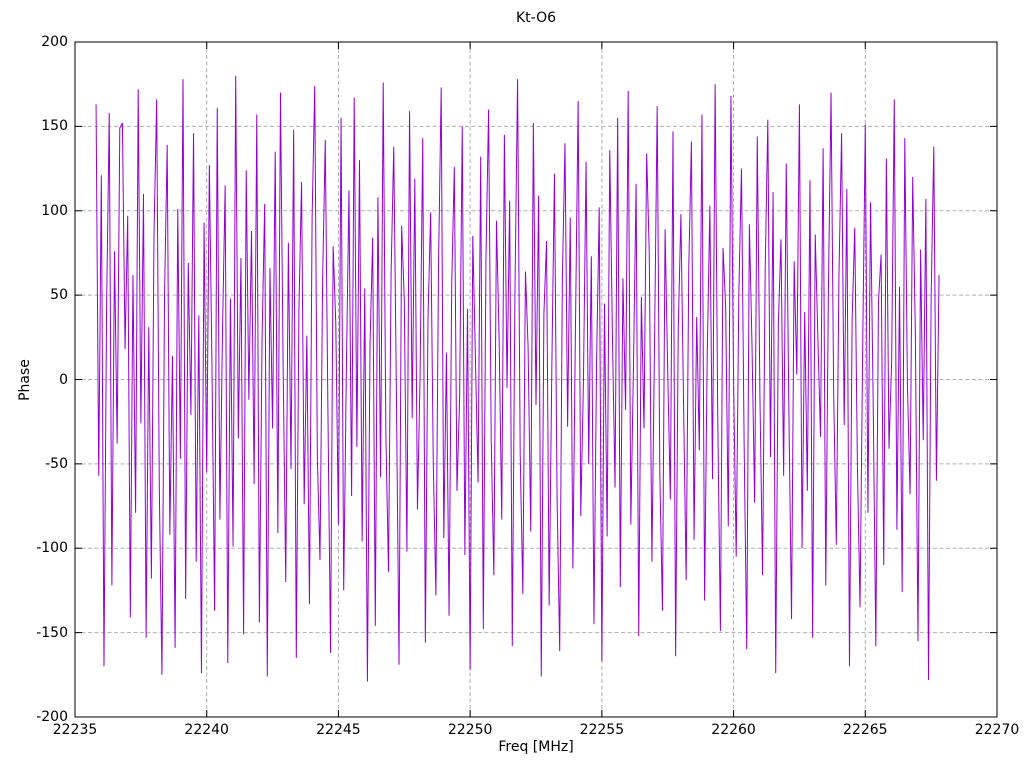 This screenshot has width=1024, height=768. Describe the element at coordinates (75, 730) in the screenshot. I see `x-tick-label: 22235` at that location.